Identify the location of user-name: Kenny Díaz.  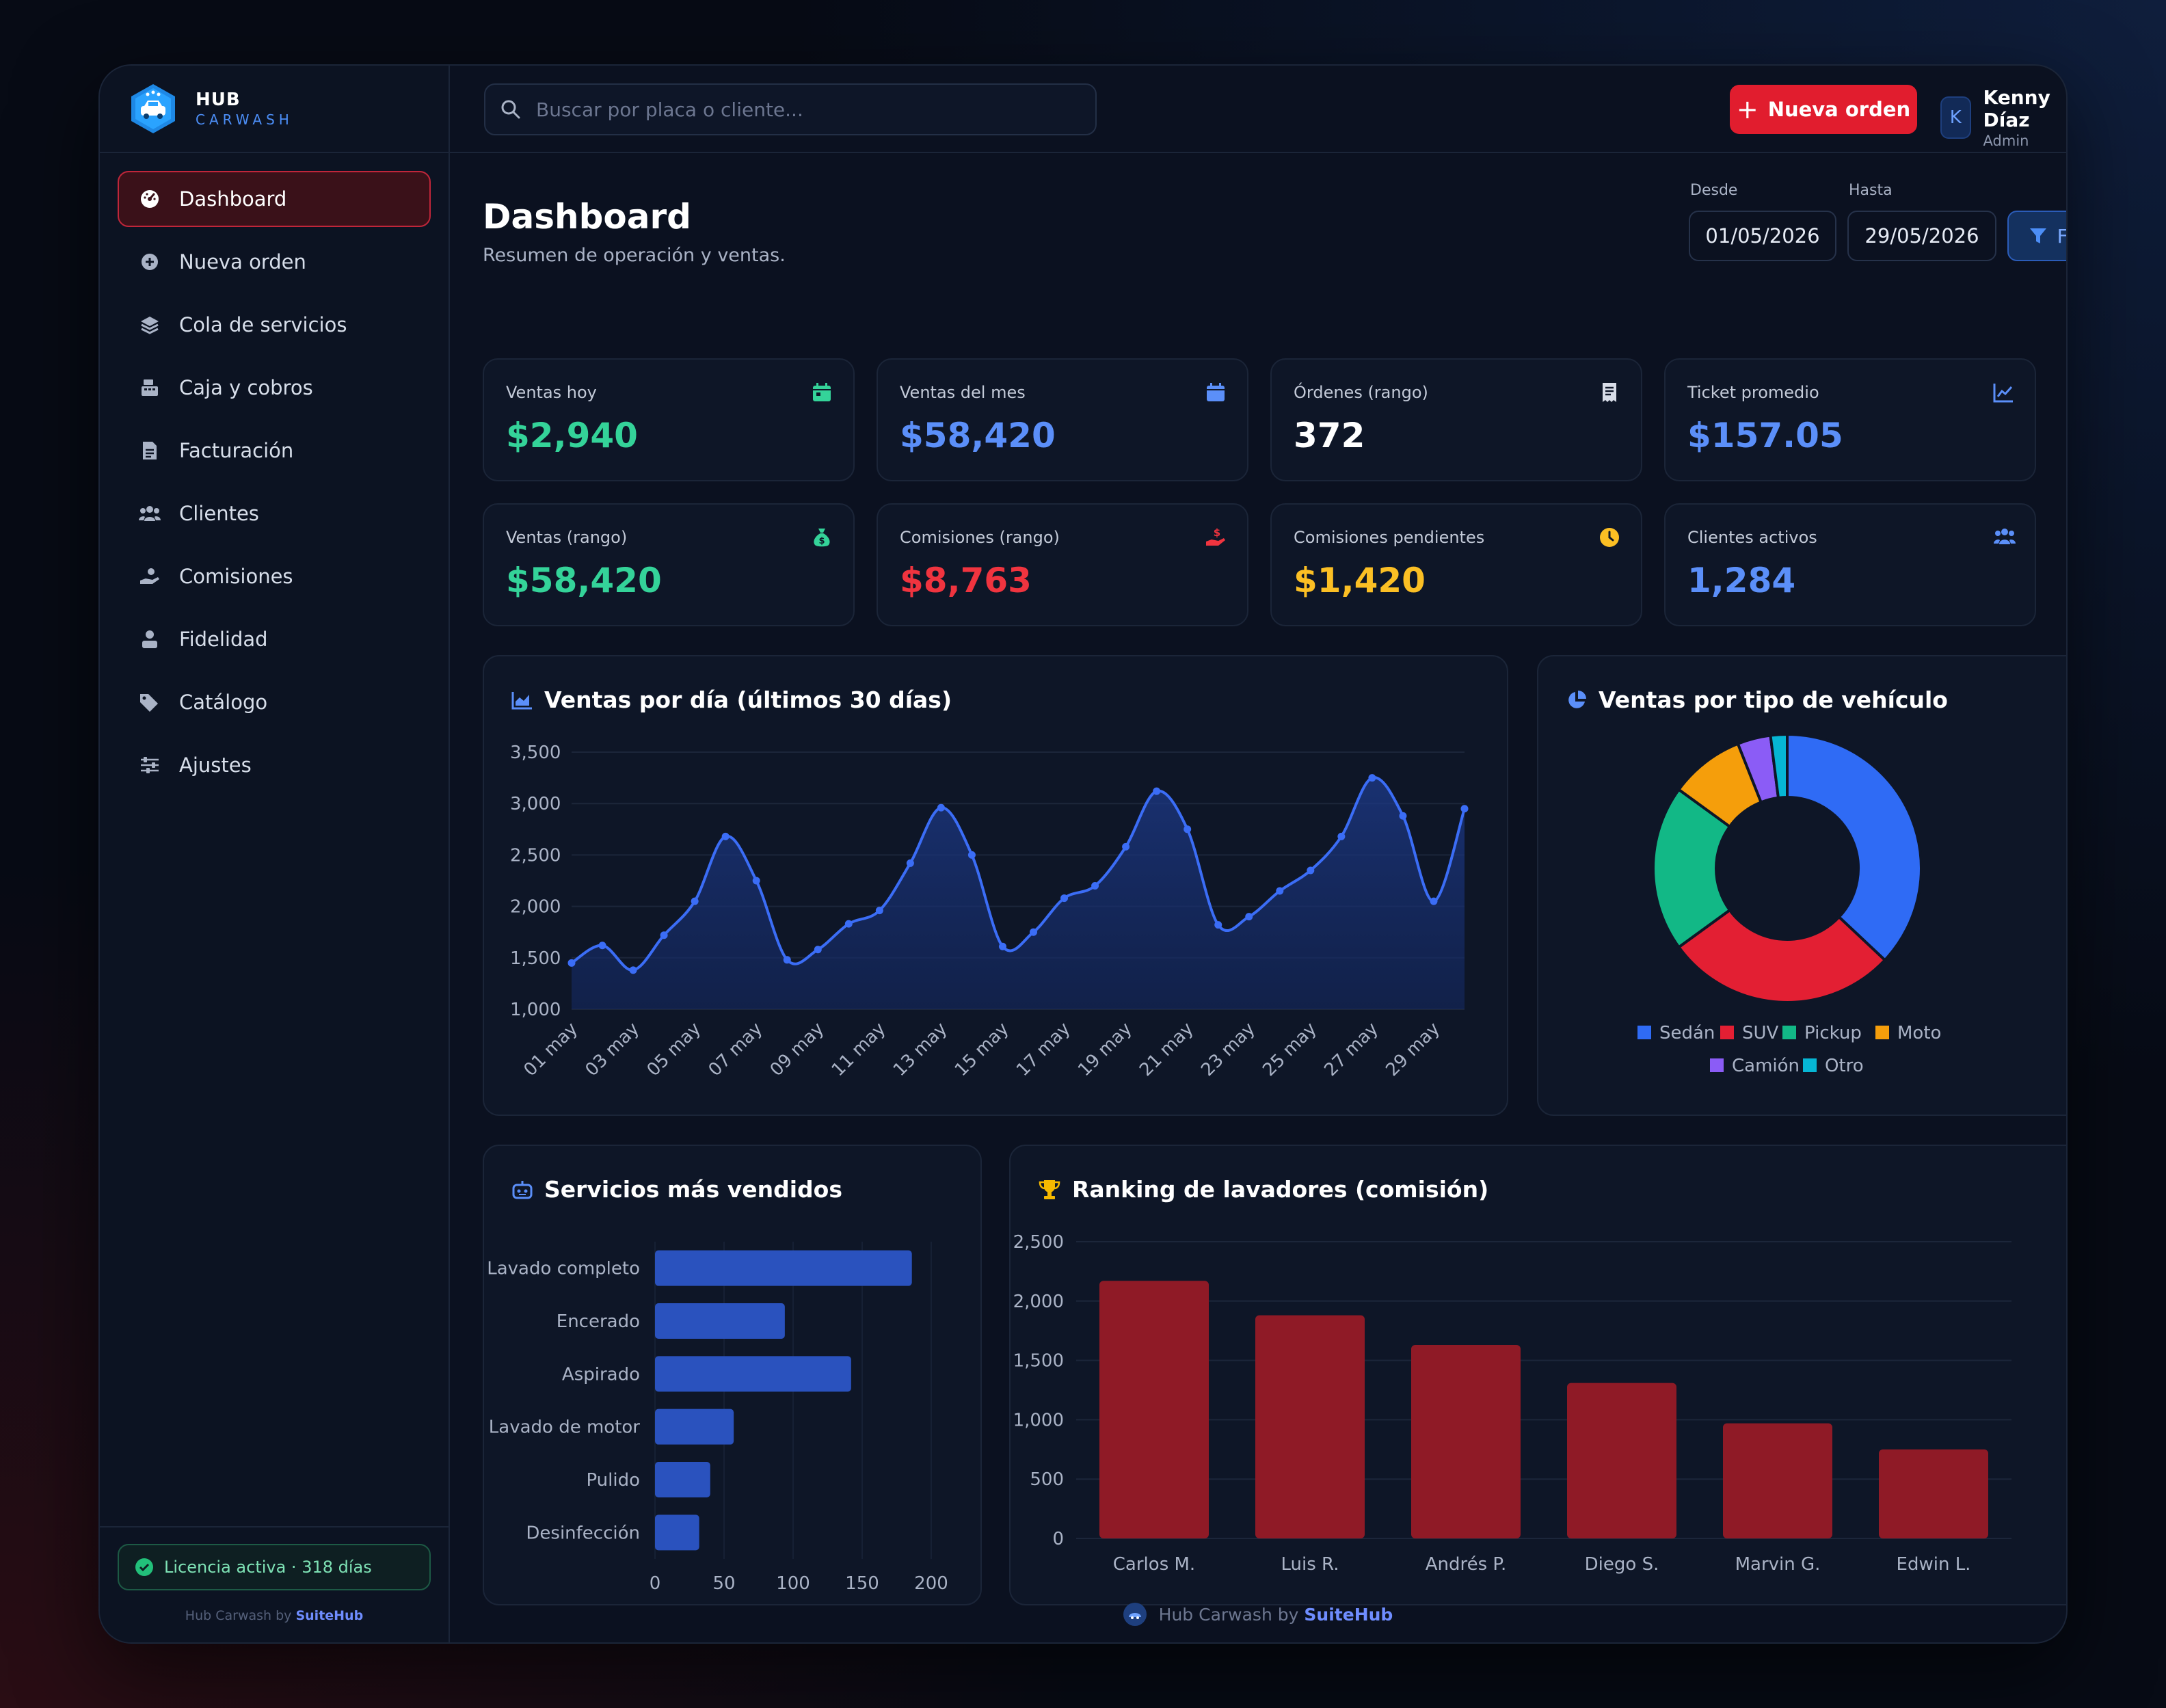
(2016, 108).